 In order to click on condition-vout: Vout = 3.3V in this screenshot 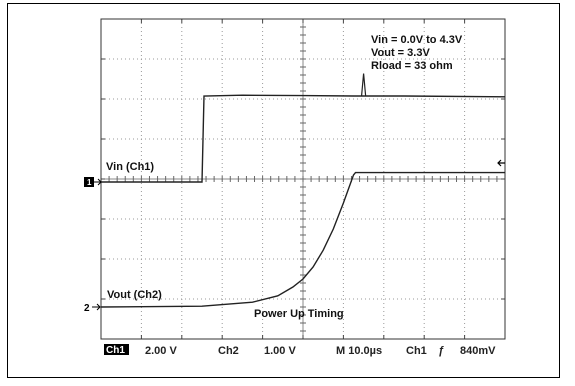, I will do `click(400, 53)`.